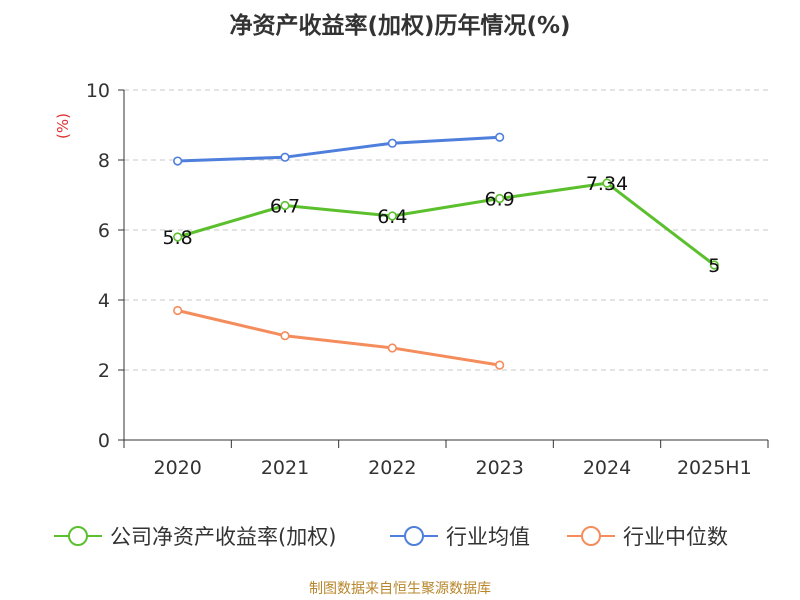  What do you see at coordinates (675, 537) in the screenshot?
I see `legend-label: 行业中位数` at bounding box center [675, 537].